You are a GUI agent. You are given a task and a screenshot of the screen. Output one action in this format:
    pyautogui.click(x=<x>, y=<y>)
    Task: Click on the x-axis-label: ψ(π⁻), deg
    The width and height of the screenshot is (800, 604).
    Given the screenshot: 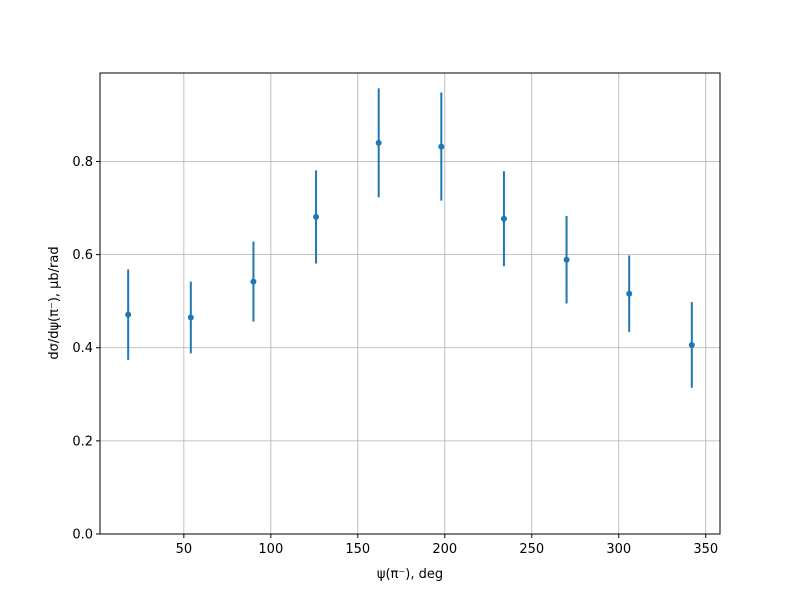 What is the action you would take?
    pyautogui.click(x=410, y=574)
    